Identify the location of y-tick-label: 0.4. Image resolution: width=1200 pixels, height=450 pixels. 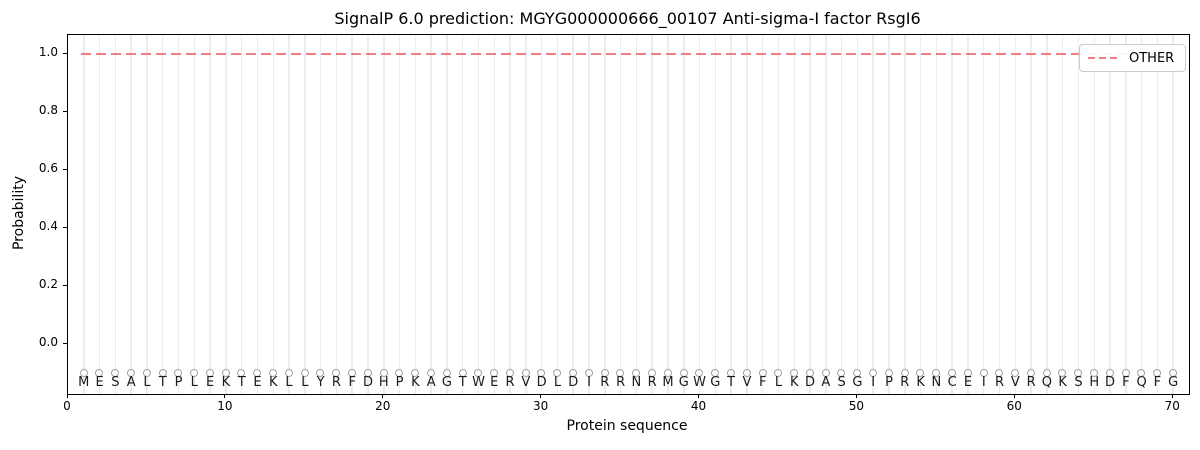
(48, 226).